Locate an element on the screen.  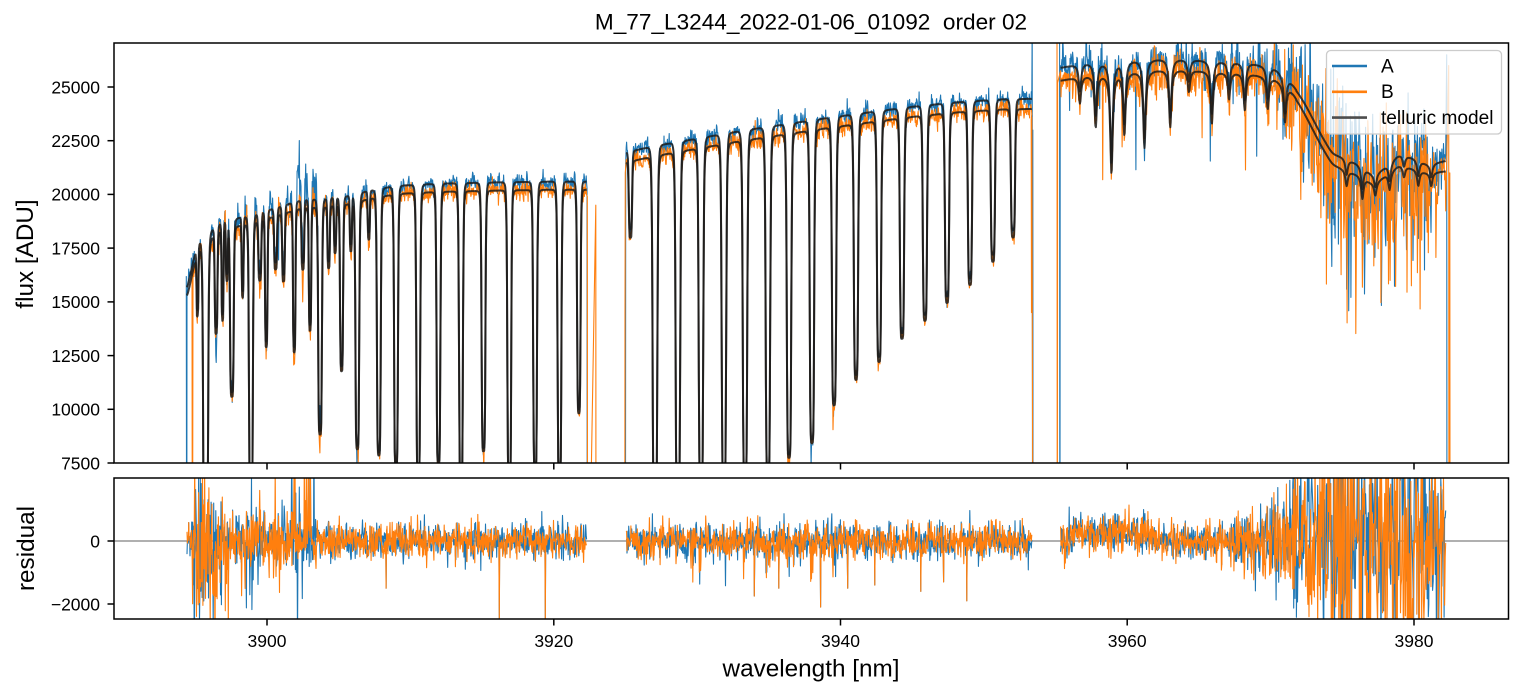
svg-text: 25000 is located at coordinates (75, 87).